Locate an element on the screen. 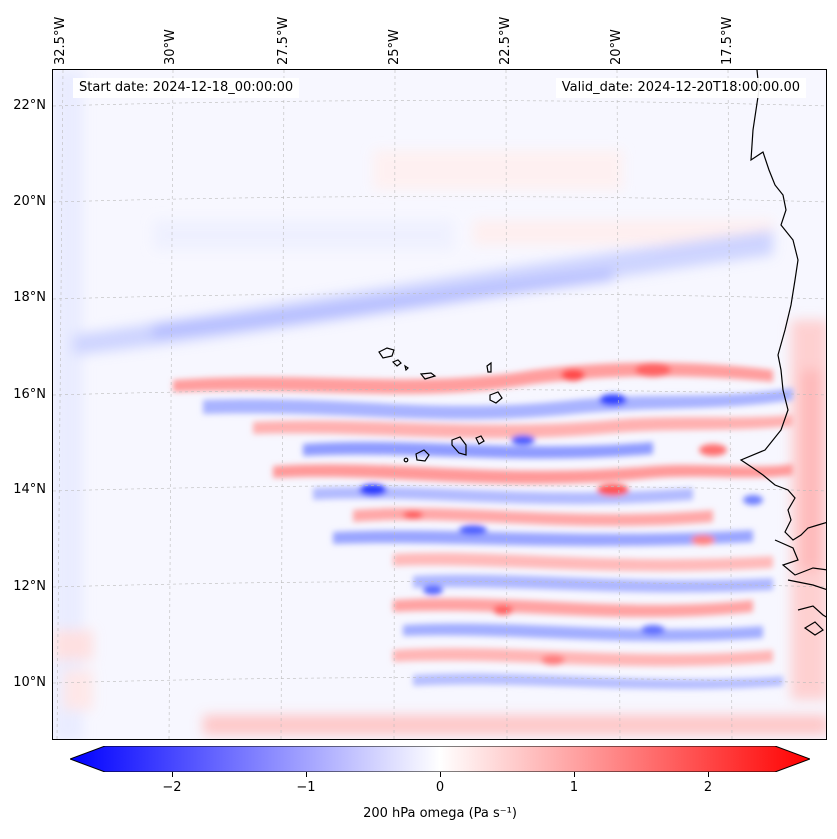  lat-label: 16°N is located at coordinates (29, 394).